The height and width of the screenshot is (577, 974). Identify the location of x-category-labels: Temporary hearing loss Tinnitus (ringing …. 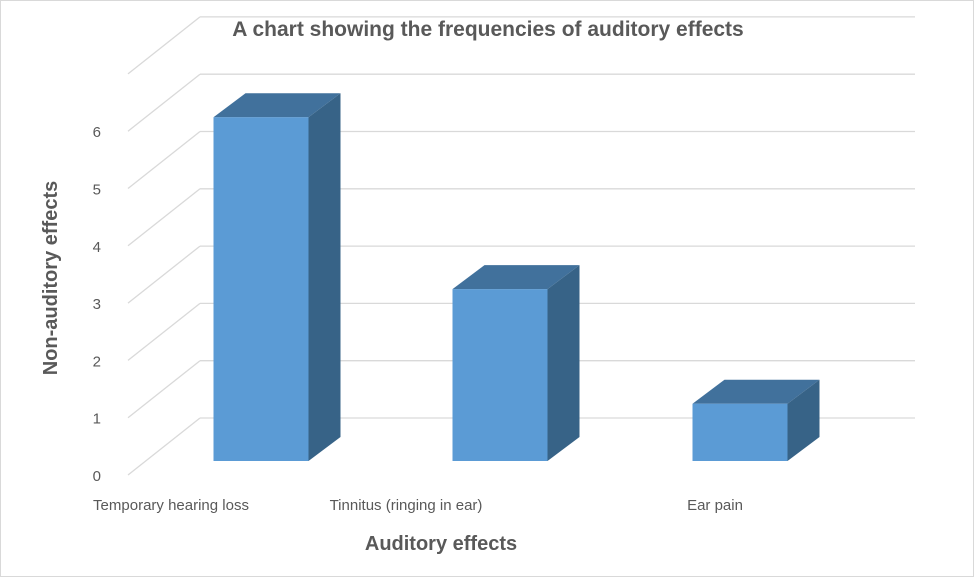
(418, 505).